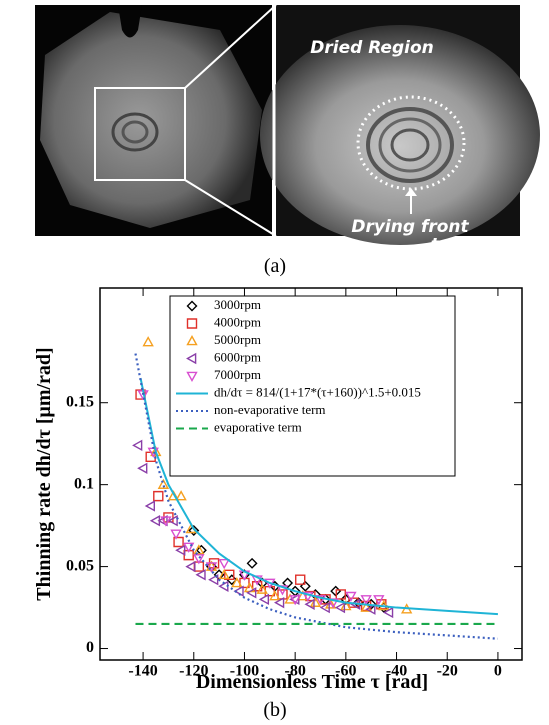 The width and height of the screenshot is (549, 725). Describe the element at coordinates (294, 671) in the screenshot. I see `x-tick-label: -80` at that location.